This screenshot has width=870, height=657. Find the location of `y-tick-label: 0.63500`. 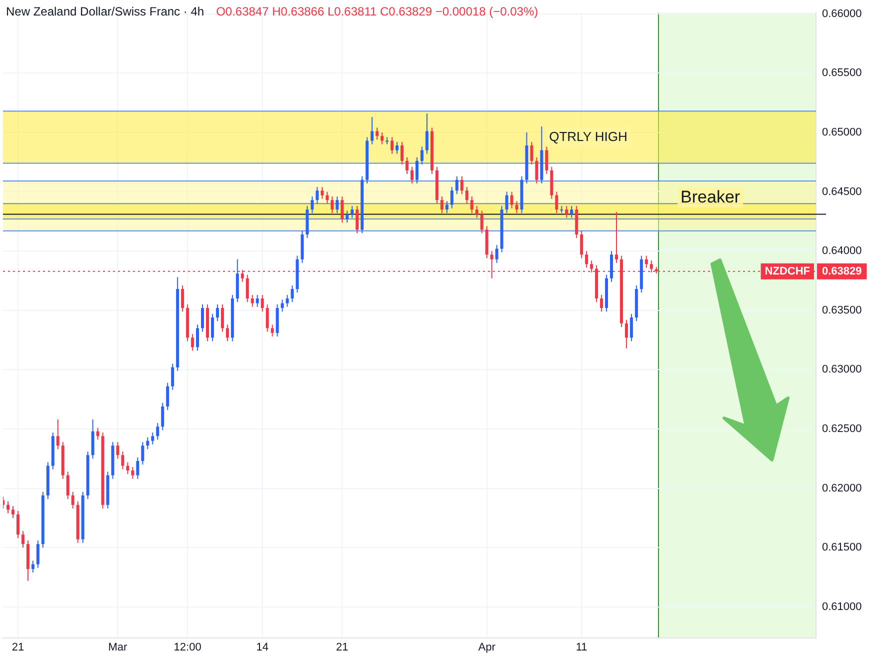

y-tick-label: 0.63500 is located at coordinates (842, 310).